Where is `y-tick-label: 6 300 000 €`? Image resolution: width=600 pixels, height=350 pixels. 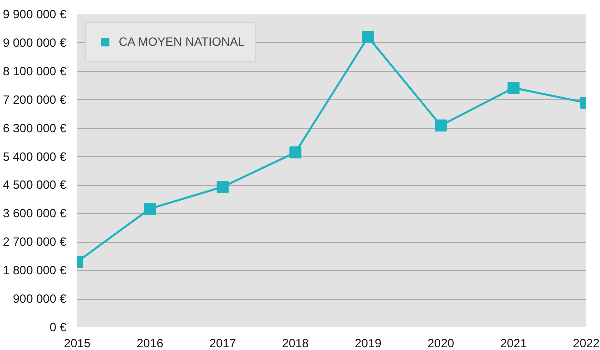
y-tick-label: 6 300 000 € is located at coordinates (35, 128).